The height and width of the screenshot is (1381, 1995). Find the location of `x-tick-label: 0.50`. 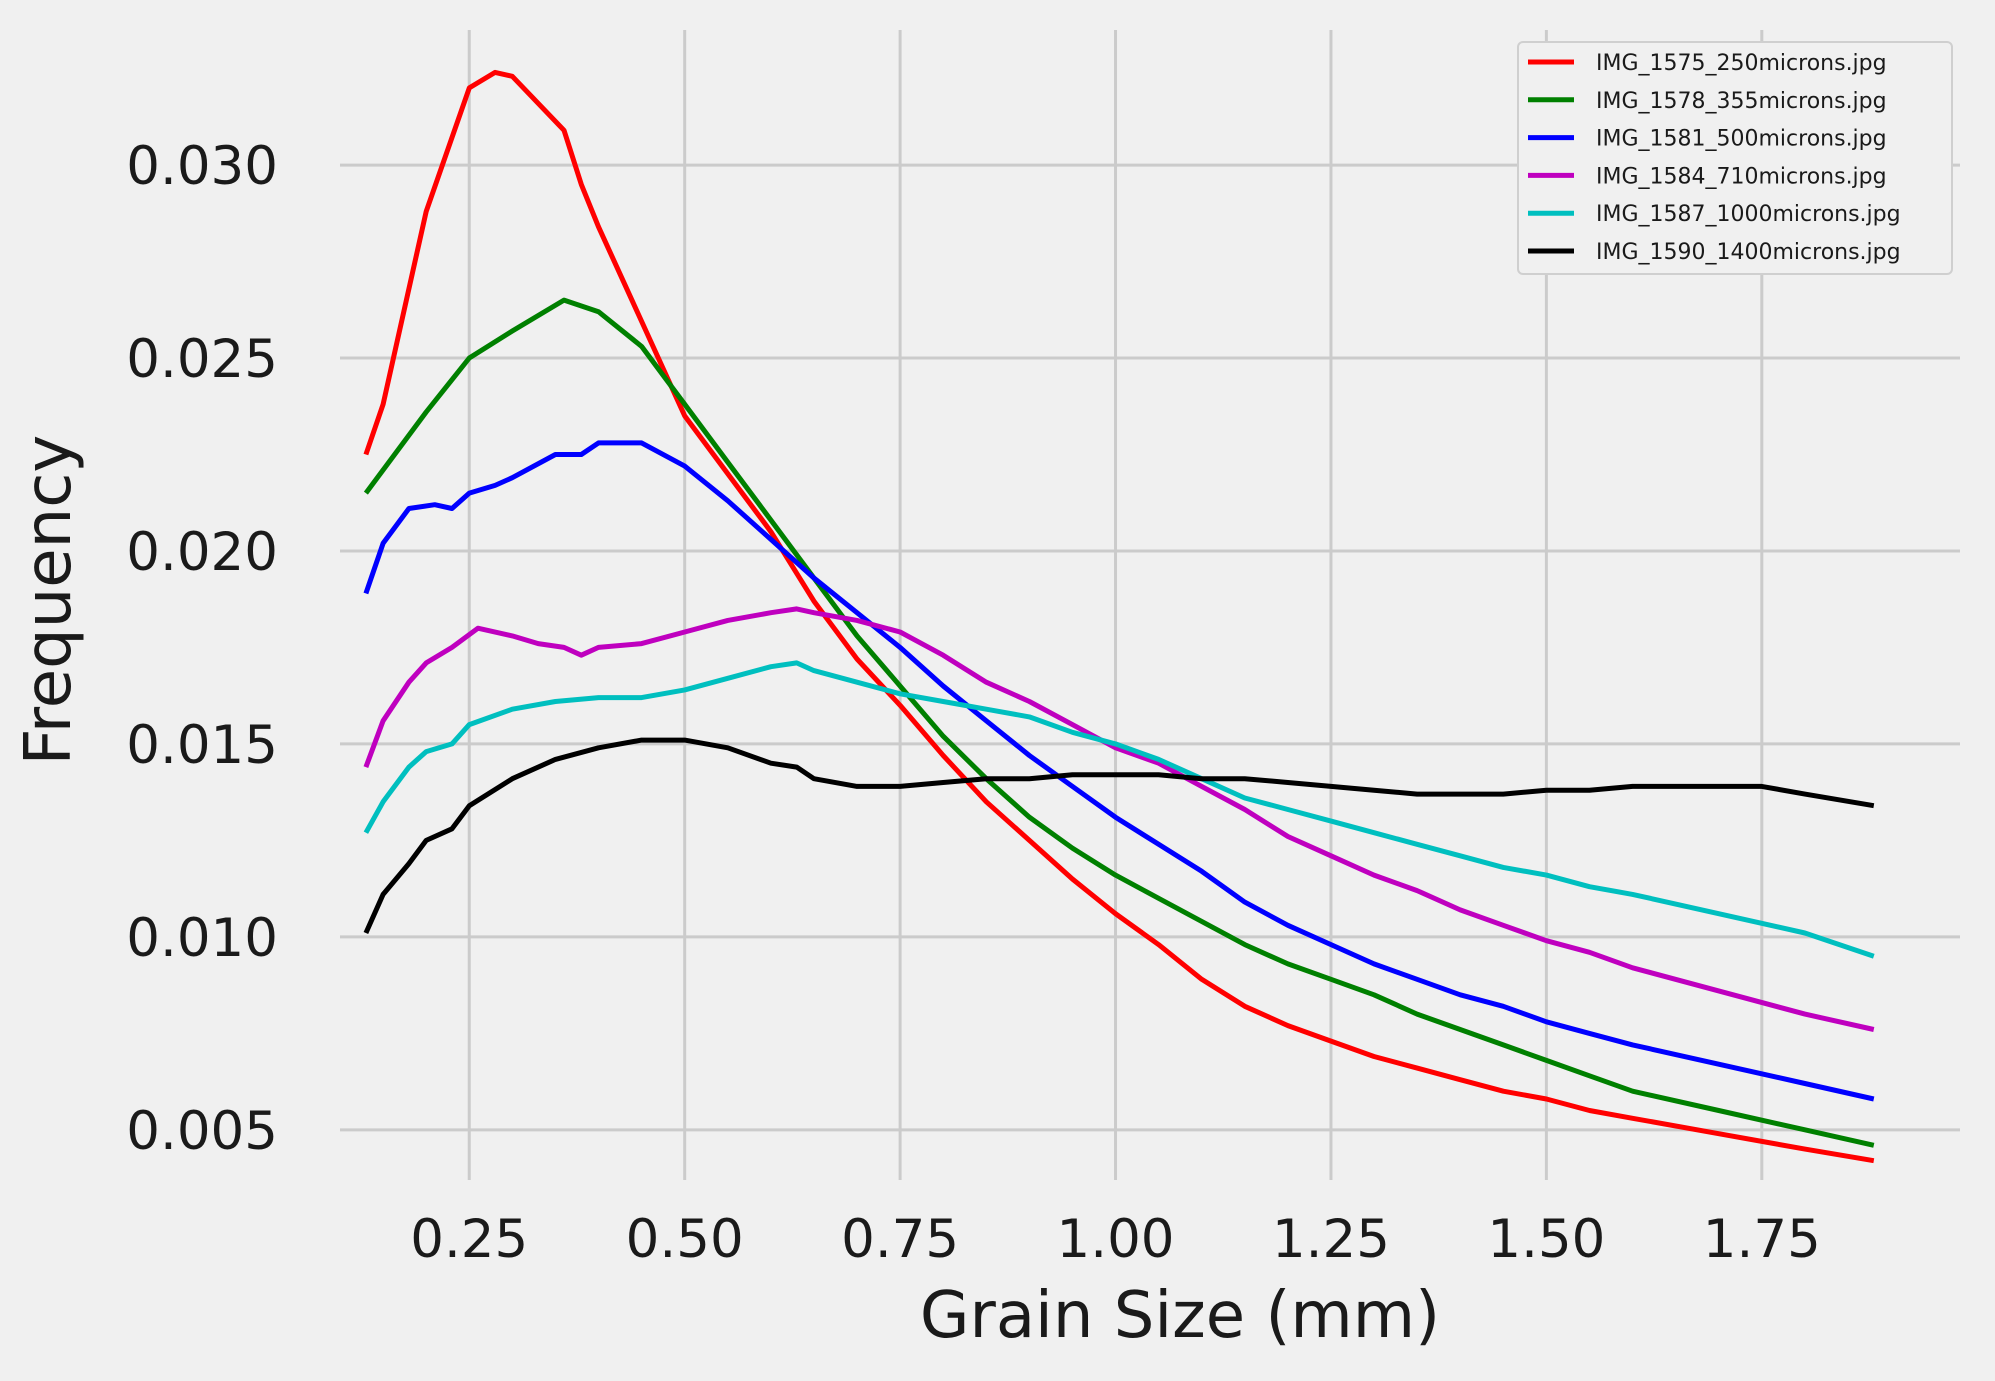

x-tick-label: 0.50 is located at coordinates (685, 1239).